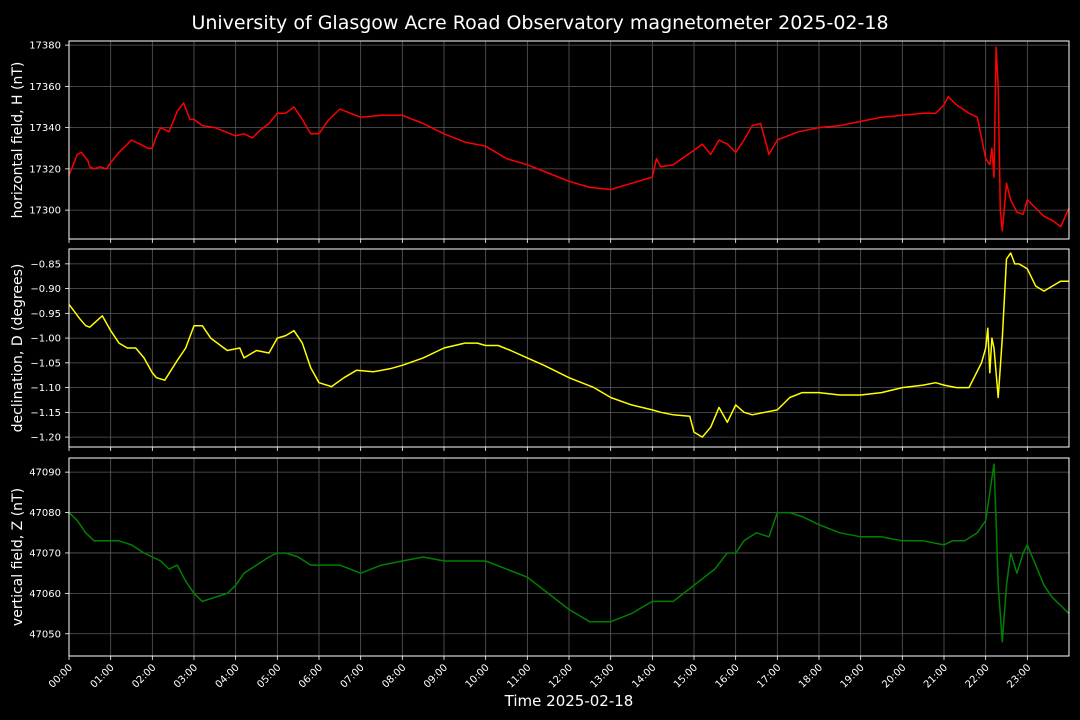 This screenshot has width=1080, height=720. I want to click on y-tick-label: −0.85, so click(45, 264).